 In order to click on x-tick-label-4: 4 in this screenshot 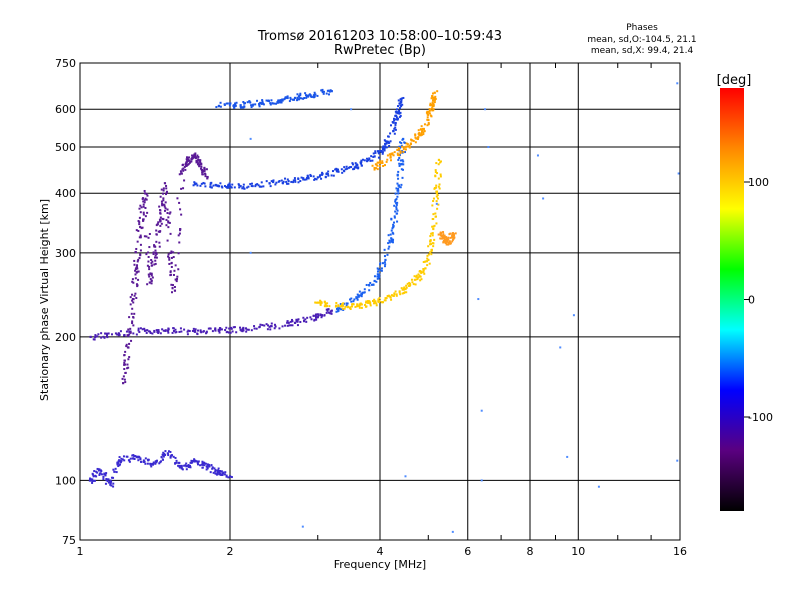, I will do `click(380, 551)`.